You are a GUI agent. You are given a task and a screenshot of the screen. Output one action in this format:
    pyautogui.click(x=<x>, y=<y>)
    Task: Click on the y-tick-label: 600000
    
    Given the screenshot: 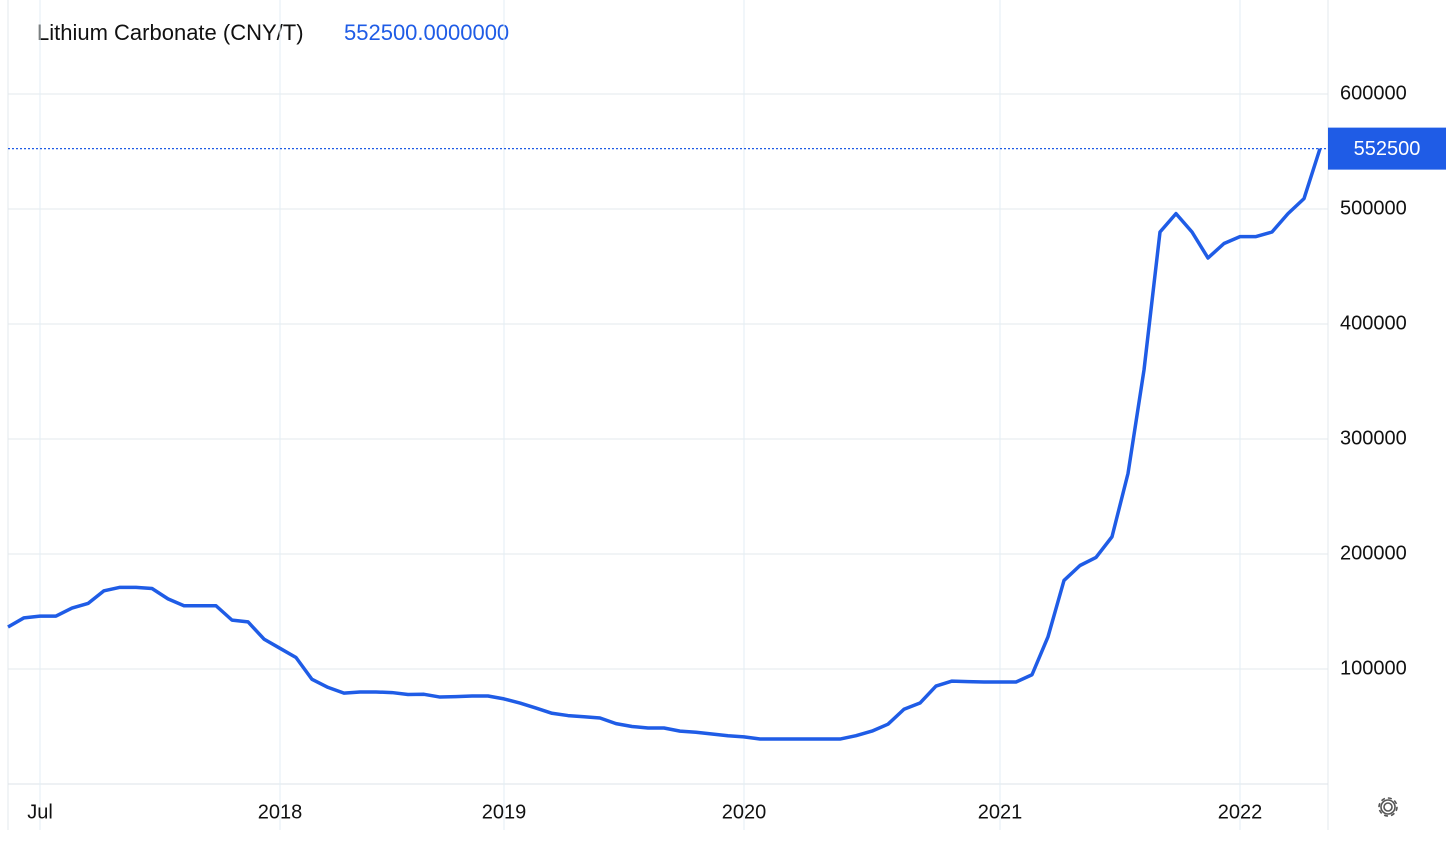 What is the action you would take?
    pyautogui.click(x=1373, y=93)
    